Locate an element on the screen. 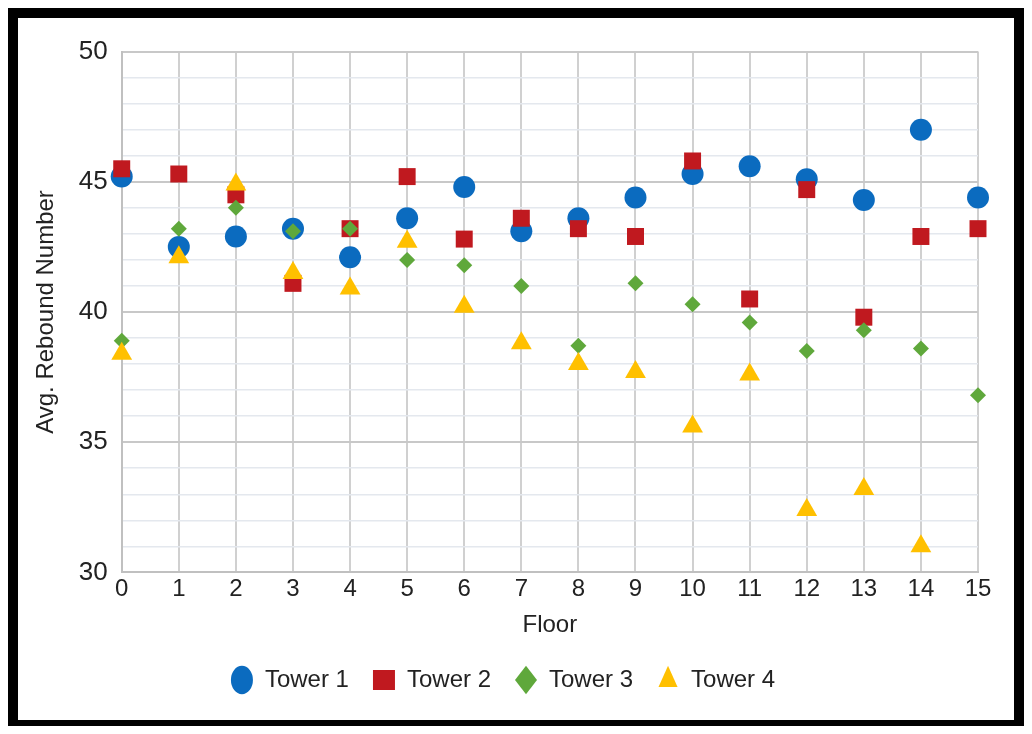 The image size is (1032, 734). x-tick-label: 10 is located at coordinates (692, 588).